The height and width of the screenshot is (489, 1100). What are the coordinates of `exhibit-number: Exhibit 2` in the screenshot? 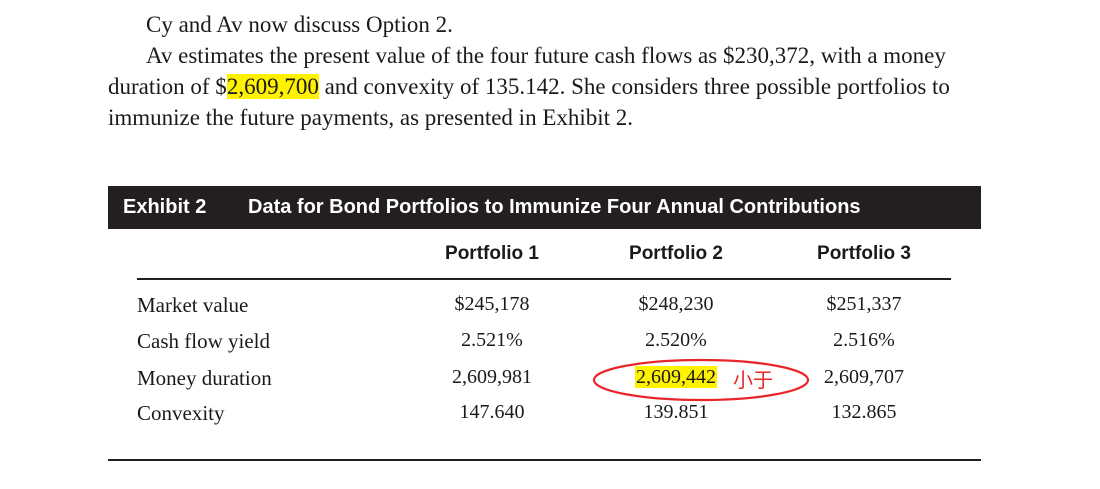 It's located at (165, 207).